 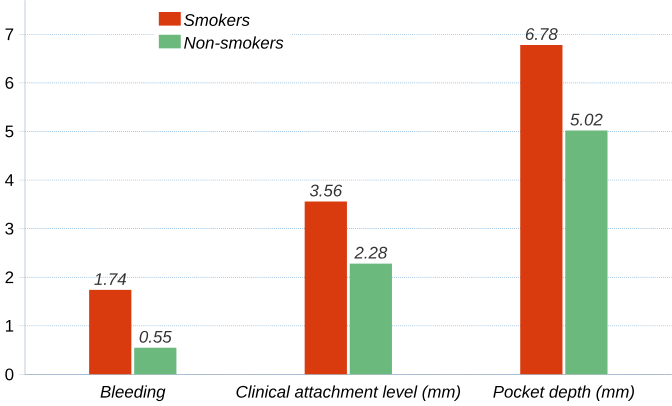 What do you see at coordinates (10, 326) in the screenshot?
I see `y-tick-label: 1` at bounding box center [10, 326].